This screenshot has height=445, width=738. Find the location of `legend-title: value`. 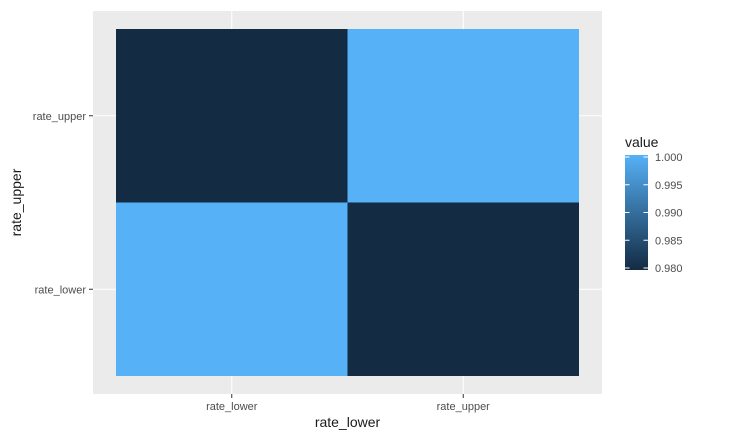

legend-title: value is located at coordinates (642, 142).